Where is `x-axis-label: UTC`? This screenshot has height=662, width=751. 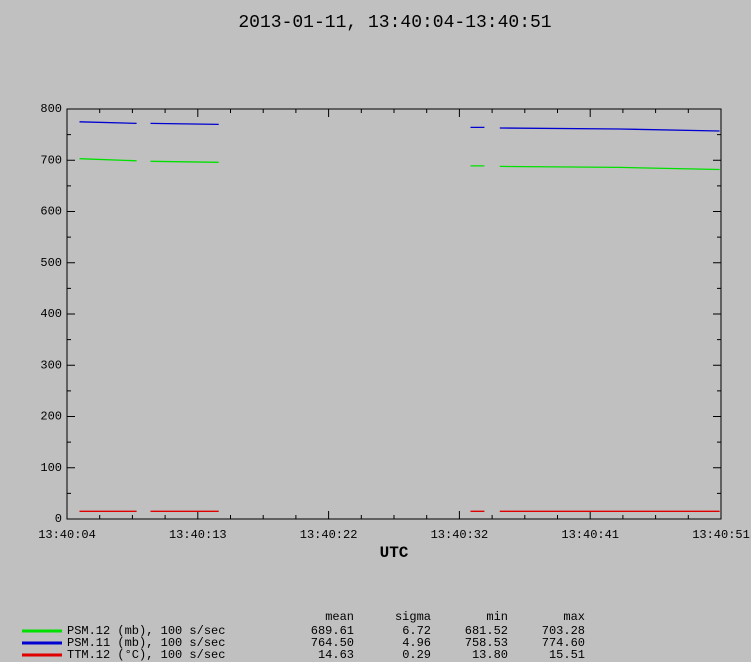 x-axis-label: UTC is located at coordinates (394, 553).